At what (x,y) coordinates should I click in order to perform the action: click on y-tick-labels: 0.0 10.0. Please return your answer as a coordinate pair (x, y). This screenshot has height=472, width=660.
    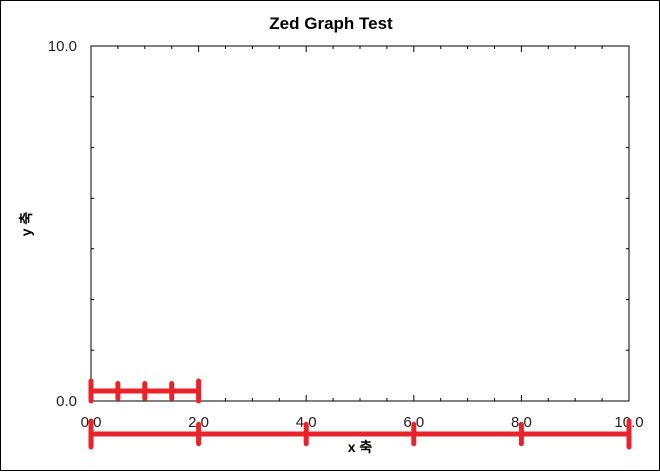
    Looking at the image, I should click on (62, 224).